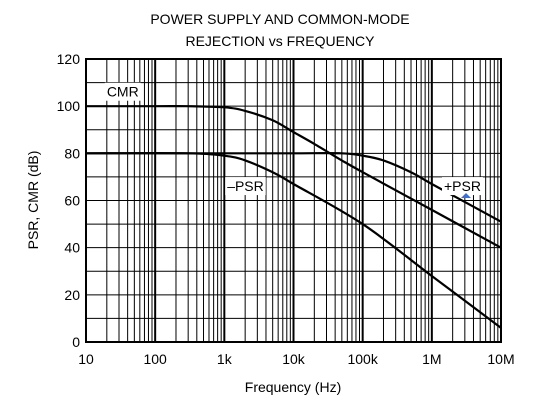 This screenshot has height=403, width=545. I want to click on x-axis-label: Frequency (Hz), so click(293, 387).